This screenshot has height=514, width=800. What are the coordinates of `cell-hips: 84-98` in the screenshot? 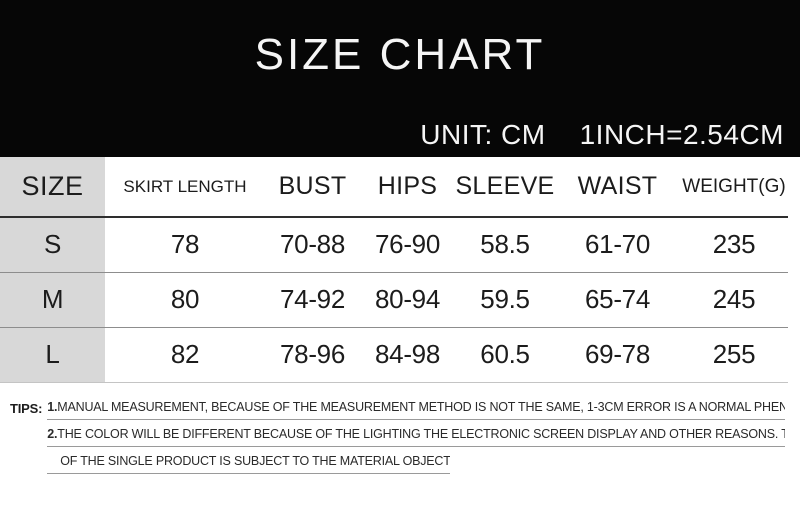 It's located at (407, 354).